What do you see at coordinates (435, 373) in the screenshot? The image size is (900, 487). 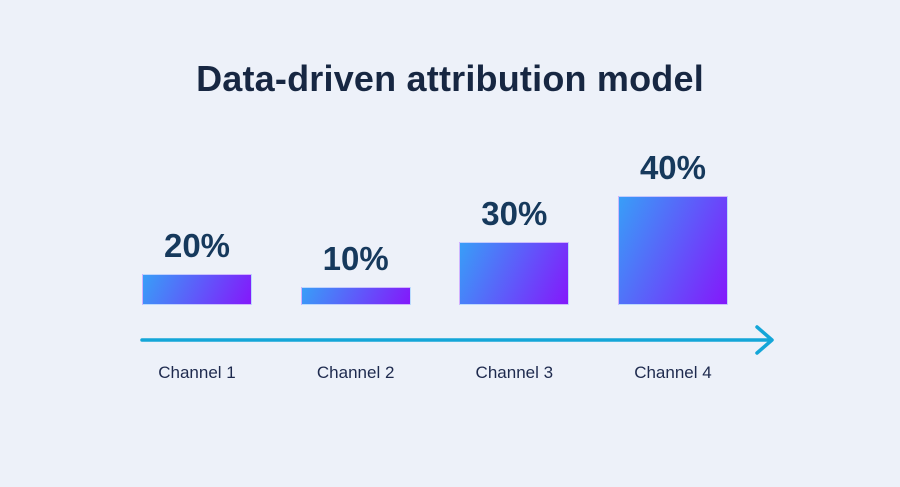 I see `categories-row: Channel 1 Channel 2 Channel 3 Channel 4` at bounding box center [435, 373].